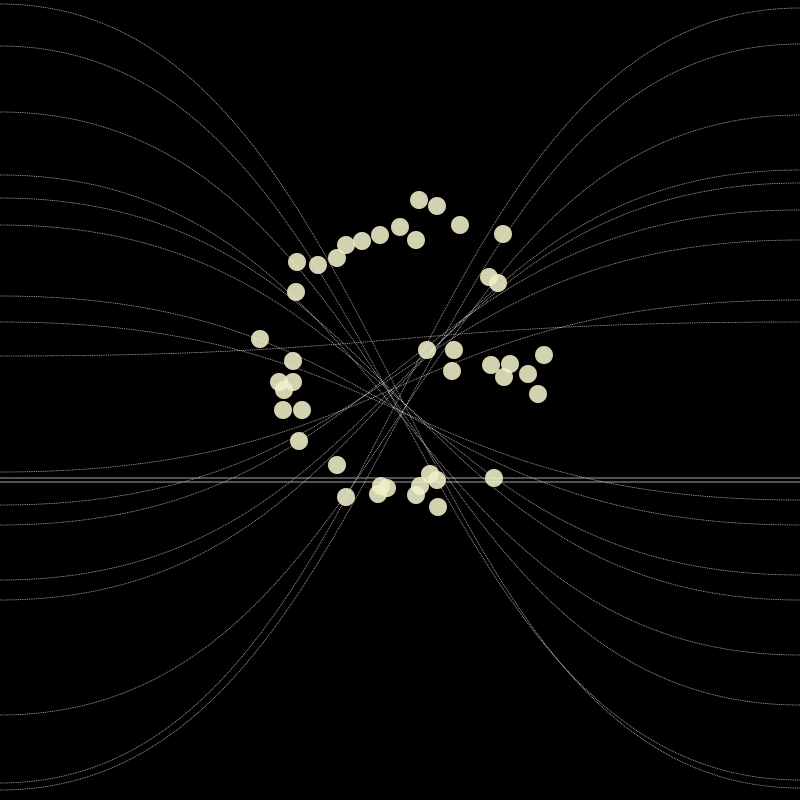 This screenshot has height=800, width=800. Describe the element at coordinates (400, 480) in the screenshot. I see `horizontal-lines-layer` at that location.